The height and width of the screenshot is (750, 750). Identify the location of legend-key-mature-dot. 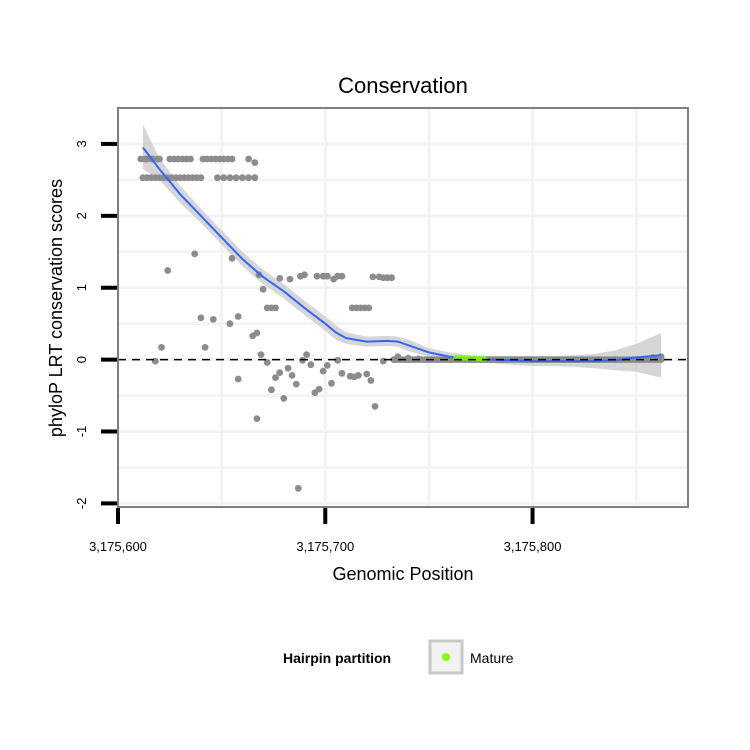
(446, 657).